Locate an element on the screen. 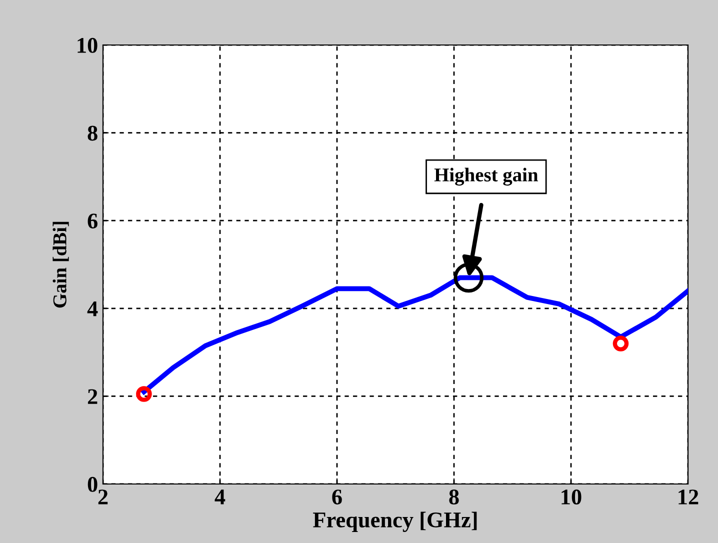 Image resolution: width=718 pixels, height=543 pixels. y-tick-label: 8 is located at coordinates (93, 133).